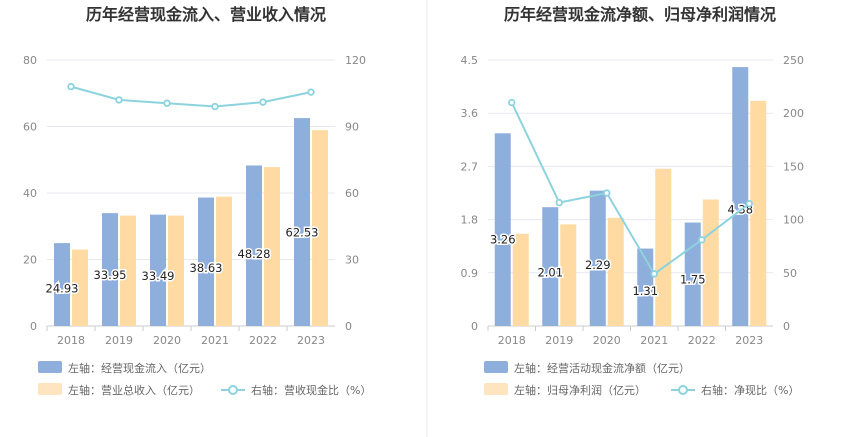 The width and height of the screenshot is (850, 437). I want to click on bar-data-label: 48.28, so click(254, 254).